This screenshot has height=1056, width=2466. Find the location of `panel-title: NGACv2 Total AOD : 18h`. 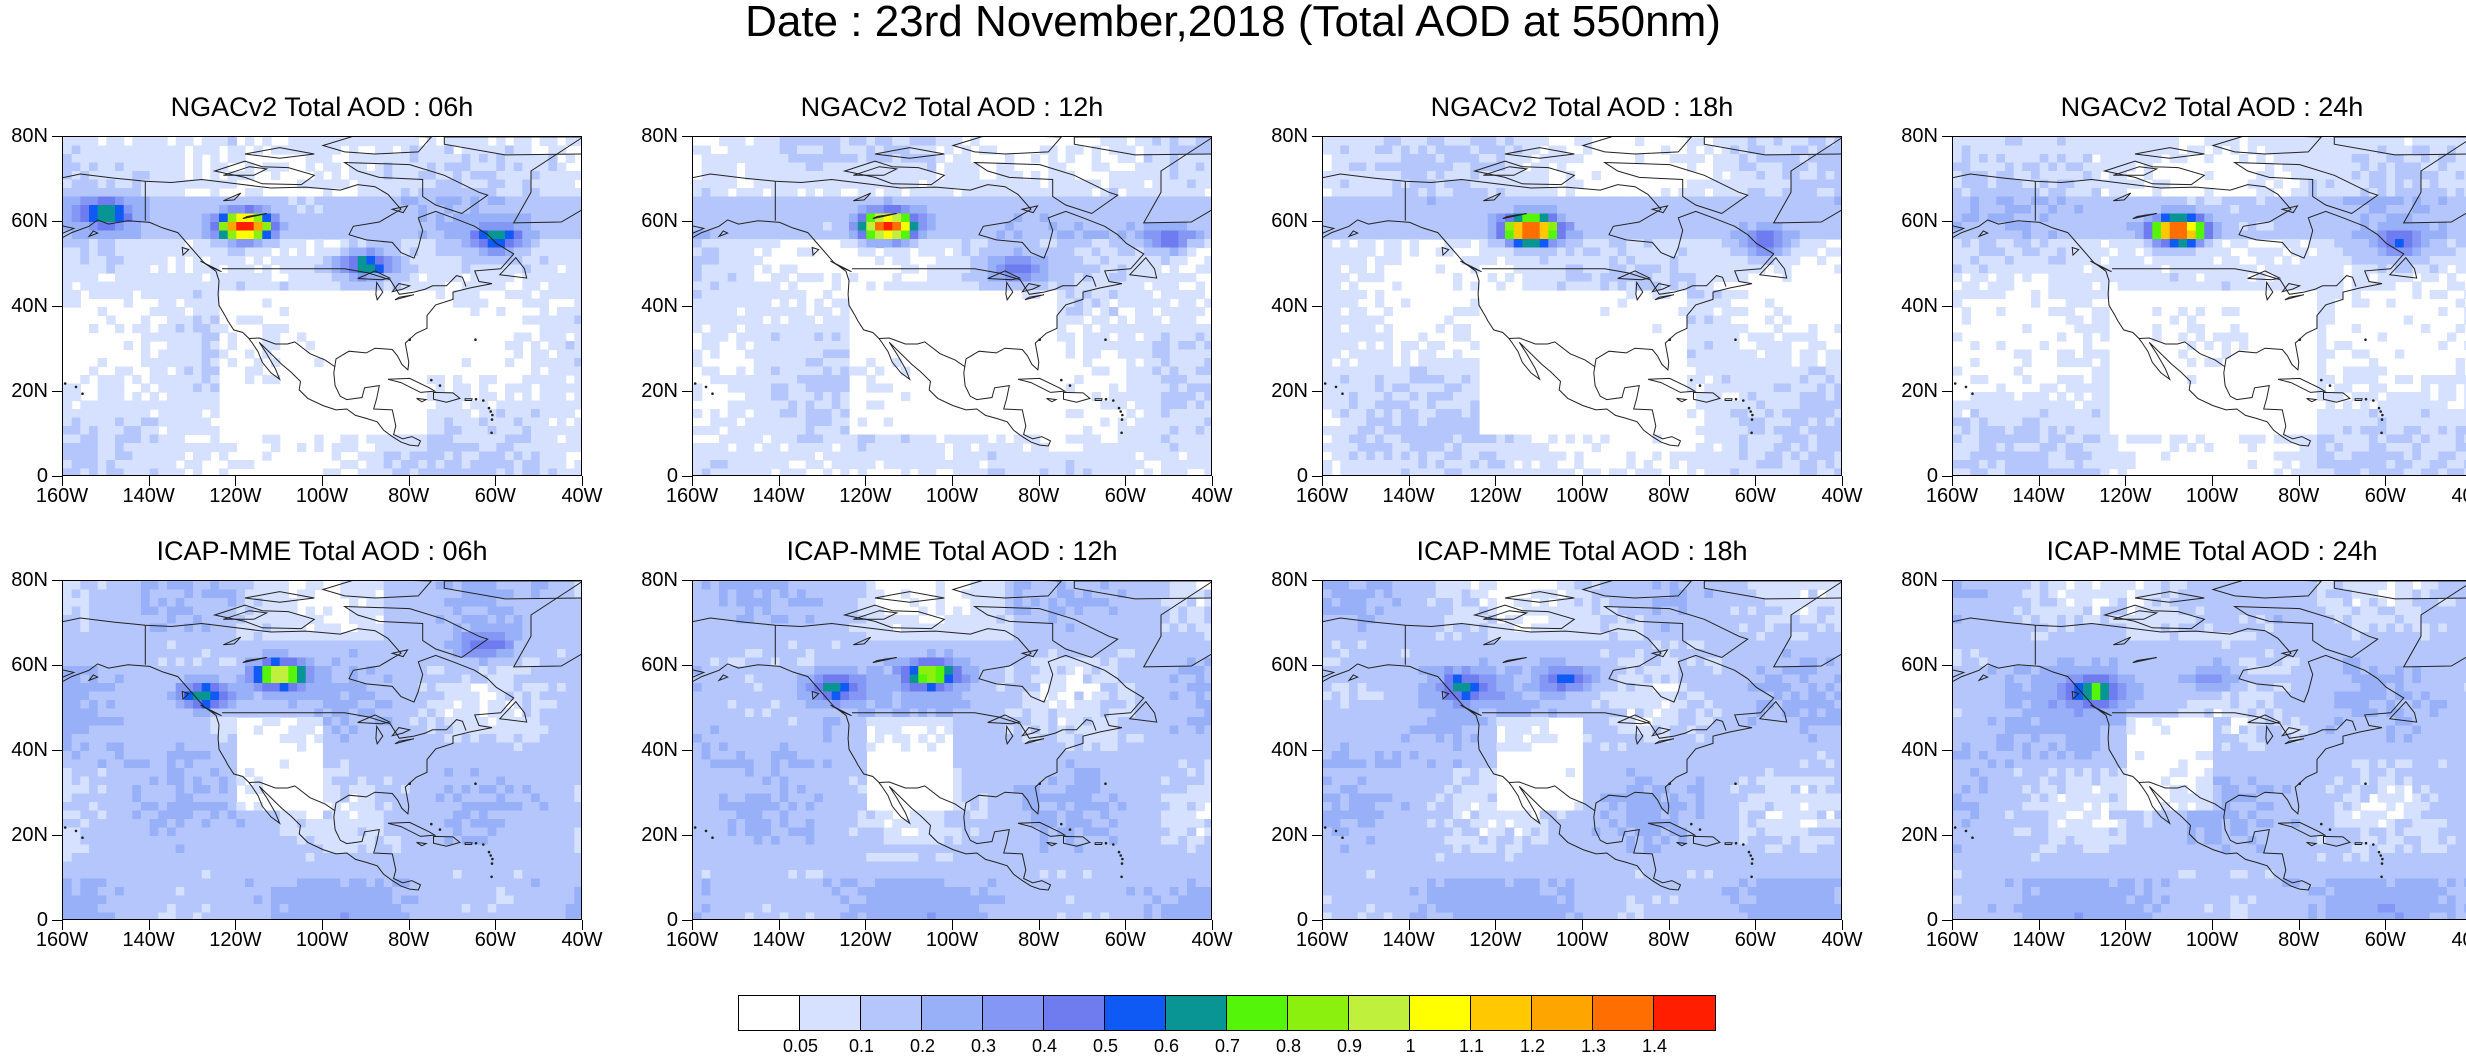

panel-title: NGACv2 Total AOD : 18h is located at coordinates (1582, 107).